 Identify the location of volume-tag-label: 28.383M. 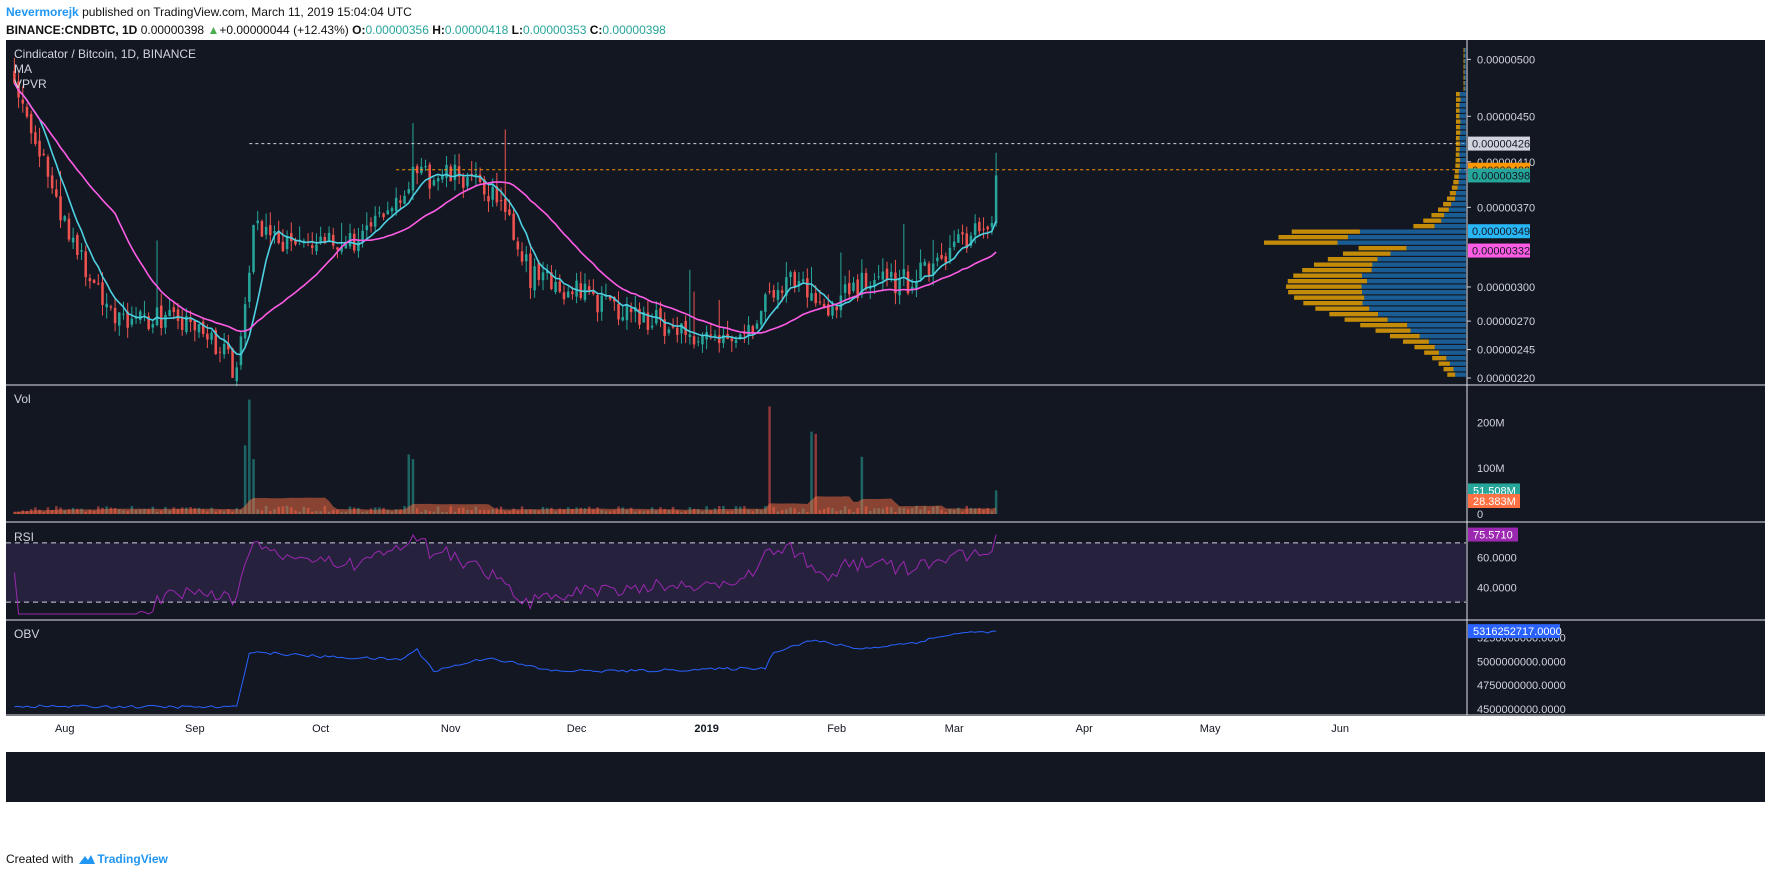
(1494, 502).